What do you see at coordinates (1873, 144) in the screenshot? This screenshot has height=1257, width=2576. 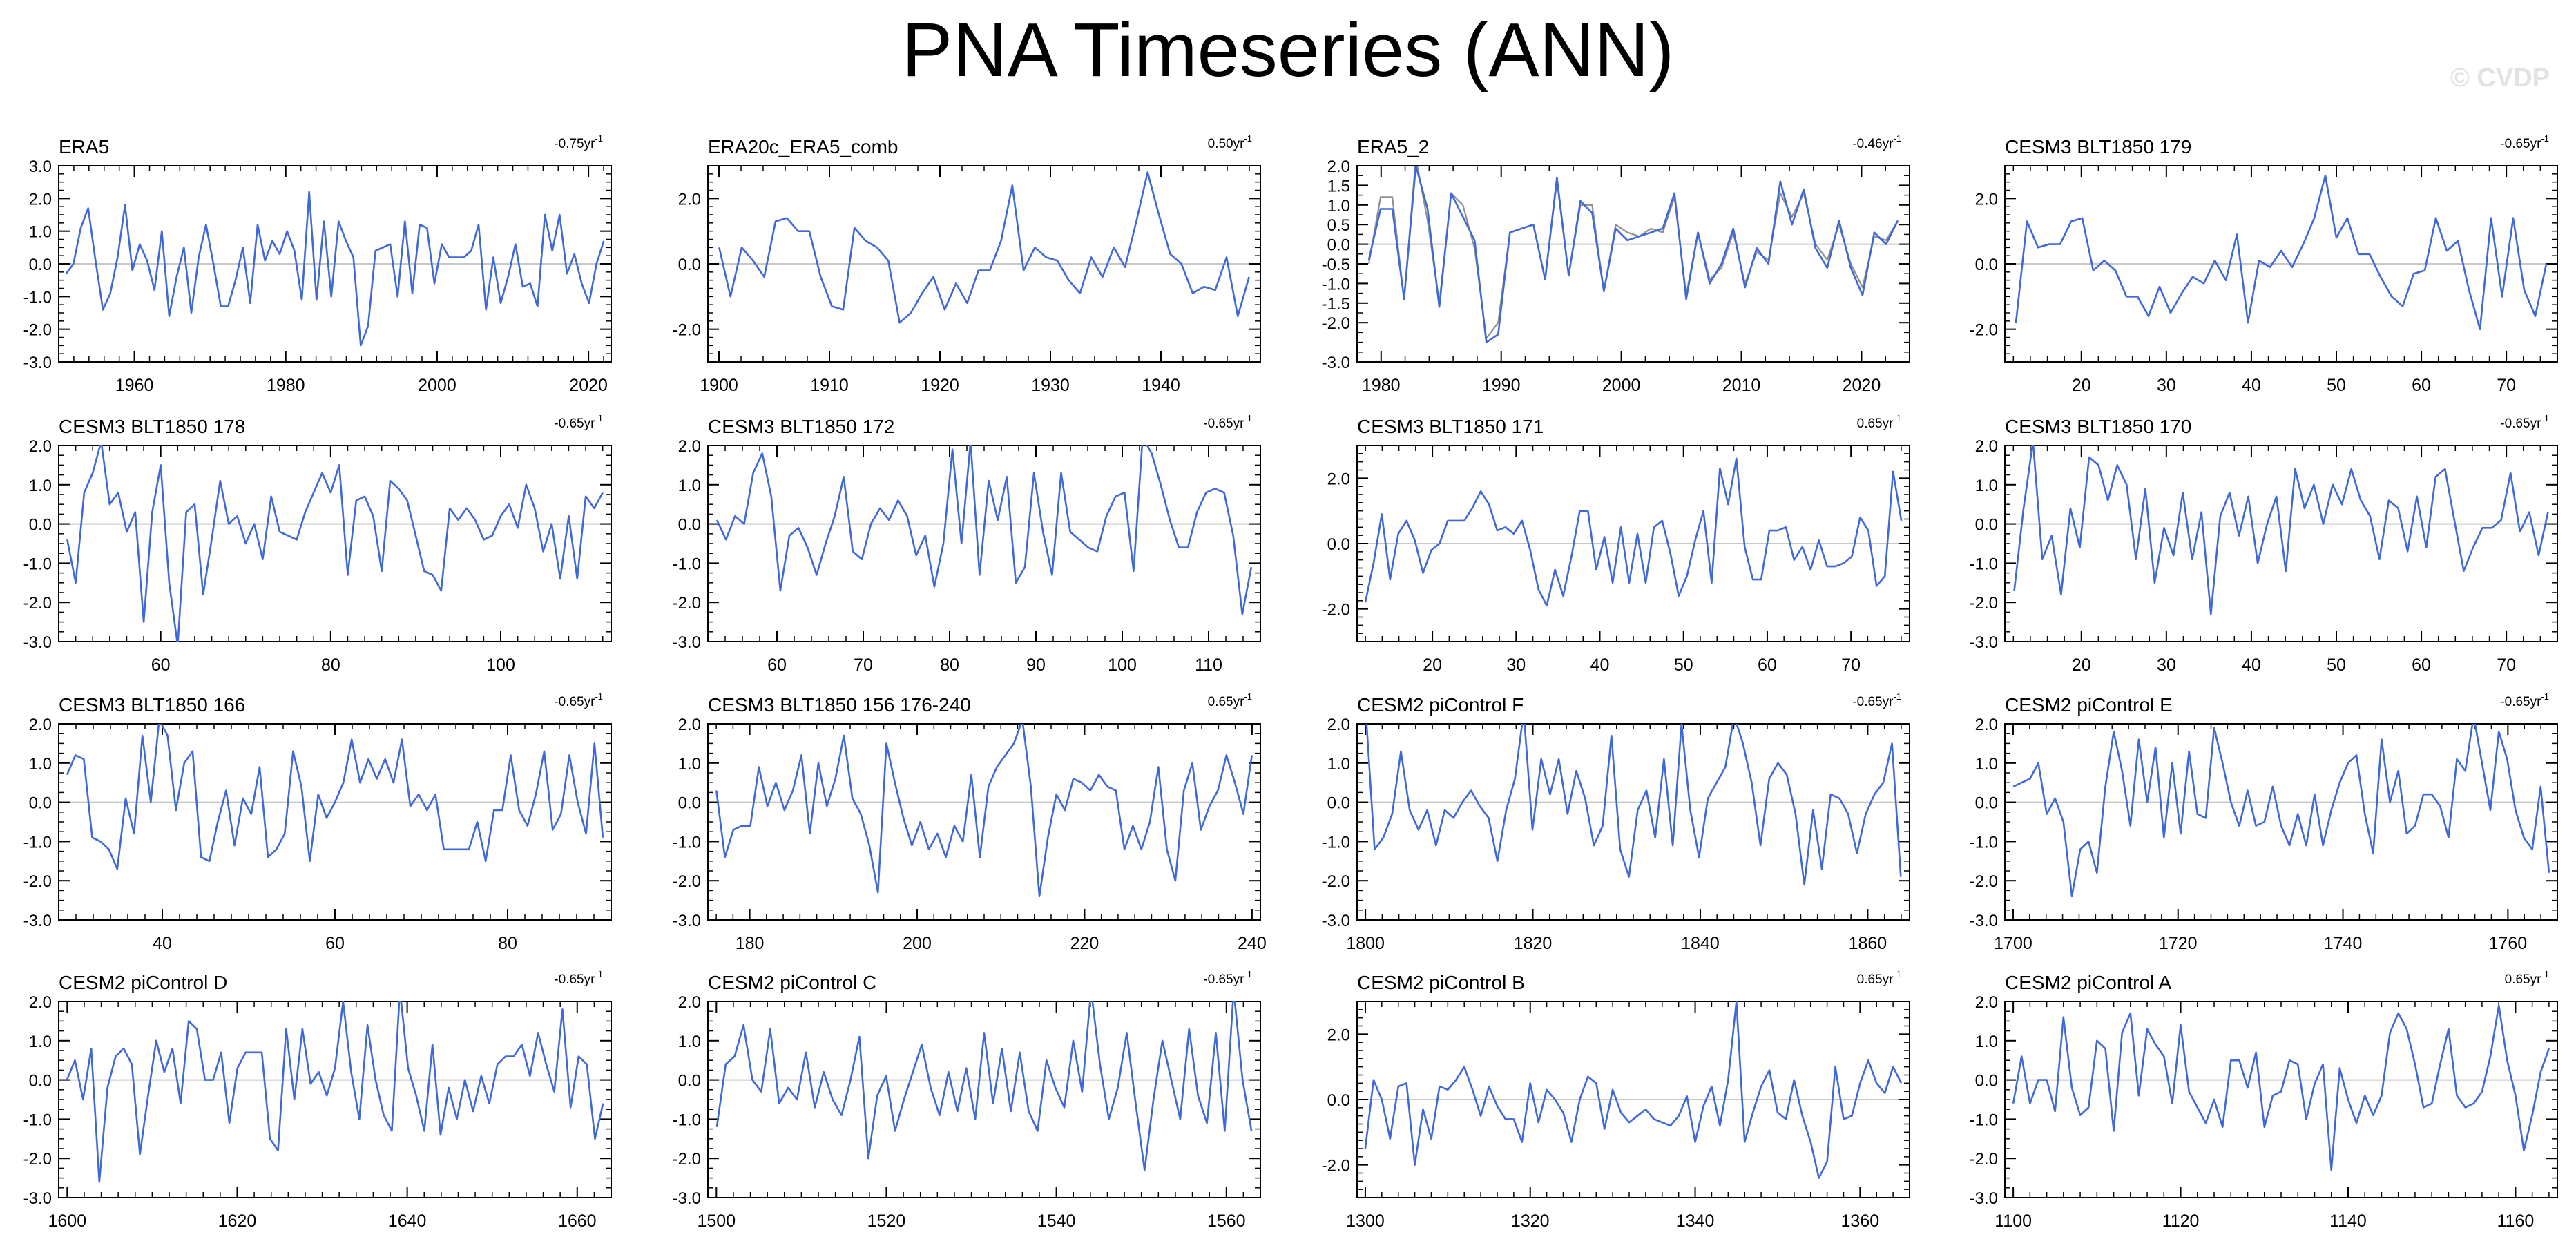 I see `trend-value: -0.46yr` at bounding box center [1873, 144].